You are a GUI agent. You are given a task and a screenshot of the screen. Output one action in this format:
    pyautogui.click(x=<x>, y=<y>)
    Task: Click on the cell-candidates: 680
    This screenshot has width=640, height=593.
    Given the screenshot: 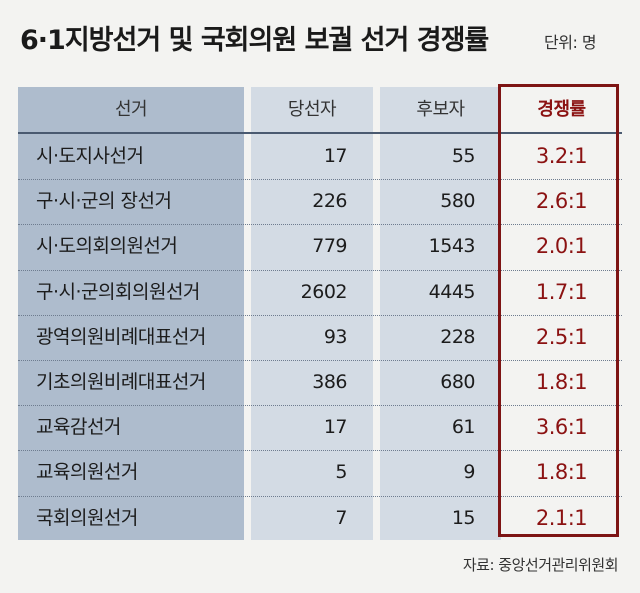 What is the action you would take?
    pyautogui.click(x=457, y=382)
    